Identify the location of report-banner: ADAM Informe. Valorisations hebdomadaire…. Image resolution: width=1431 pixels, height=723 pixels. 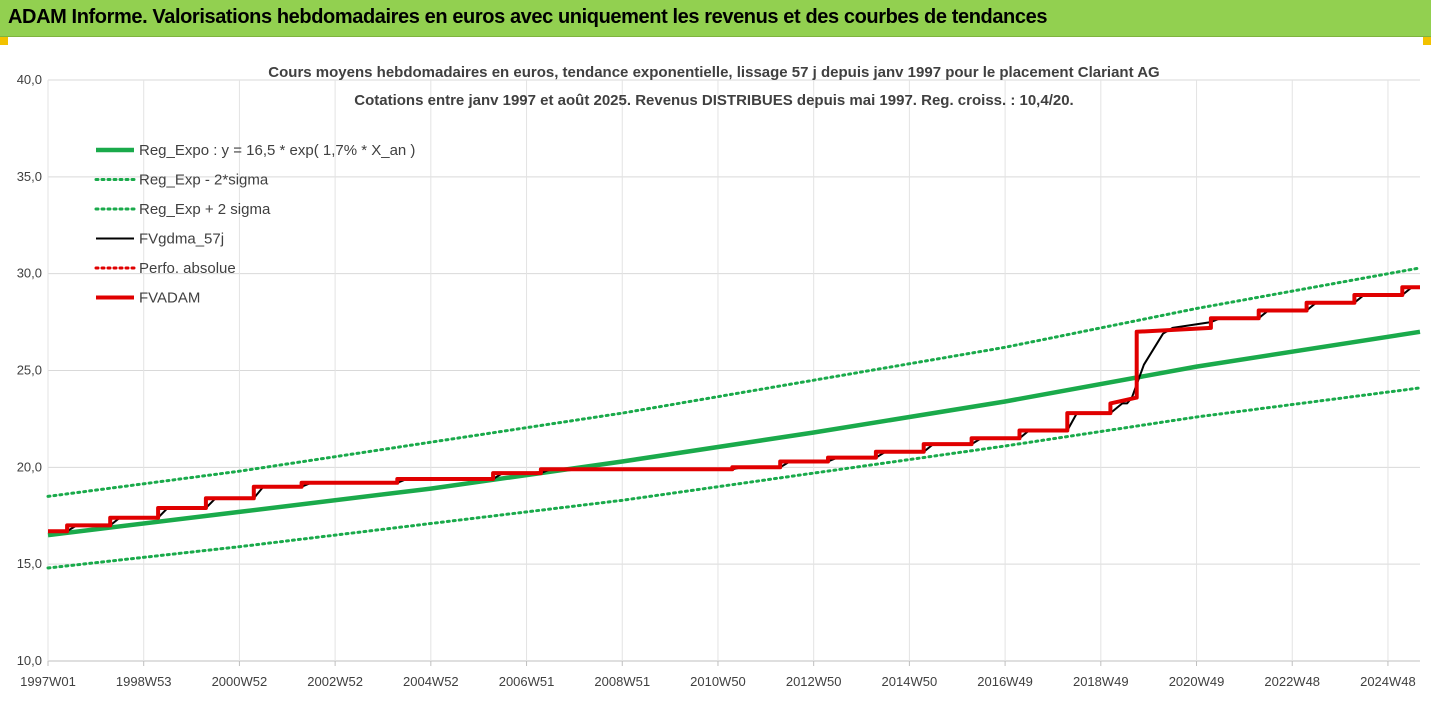
(715, 18).